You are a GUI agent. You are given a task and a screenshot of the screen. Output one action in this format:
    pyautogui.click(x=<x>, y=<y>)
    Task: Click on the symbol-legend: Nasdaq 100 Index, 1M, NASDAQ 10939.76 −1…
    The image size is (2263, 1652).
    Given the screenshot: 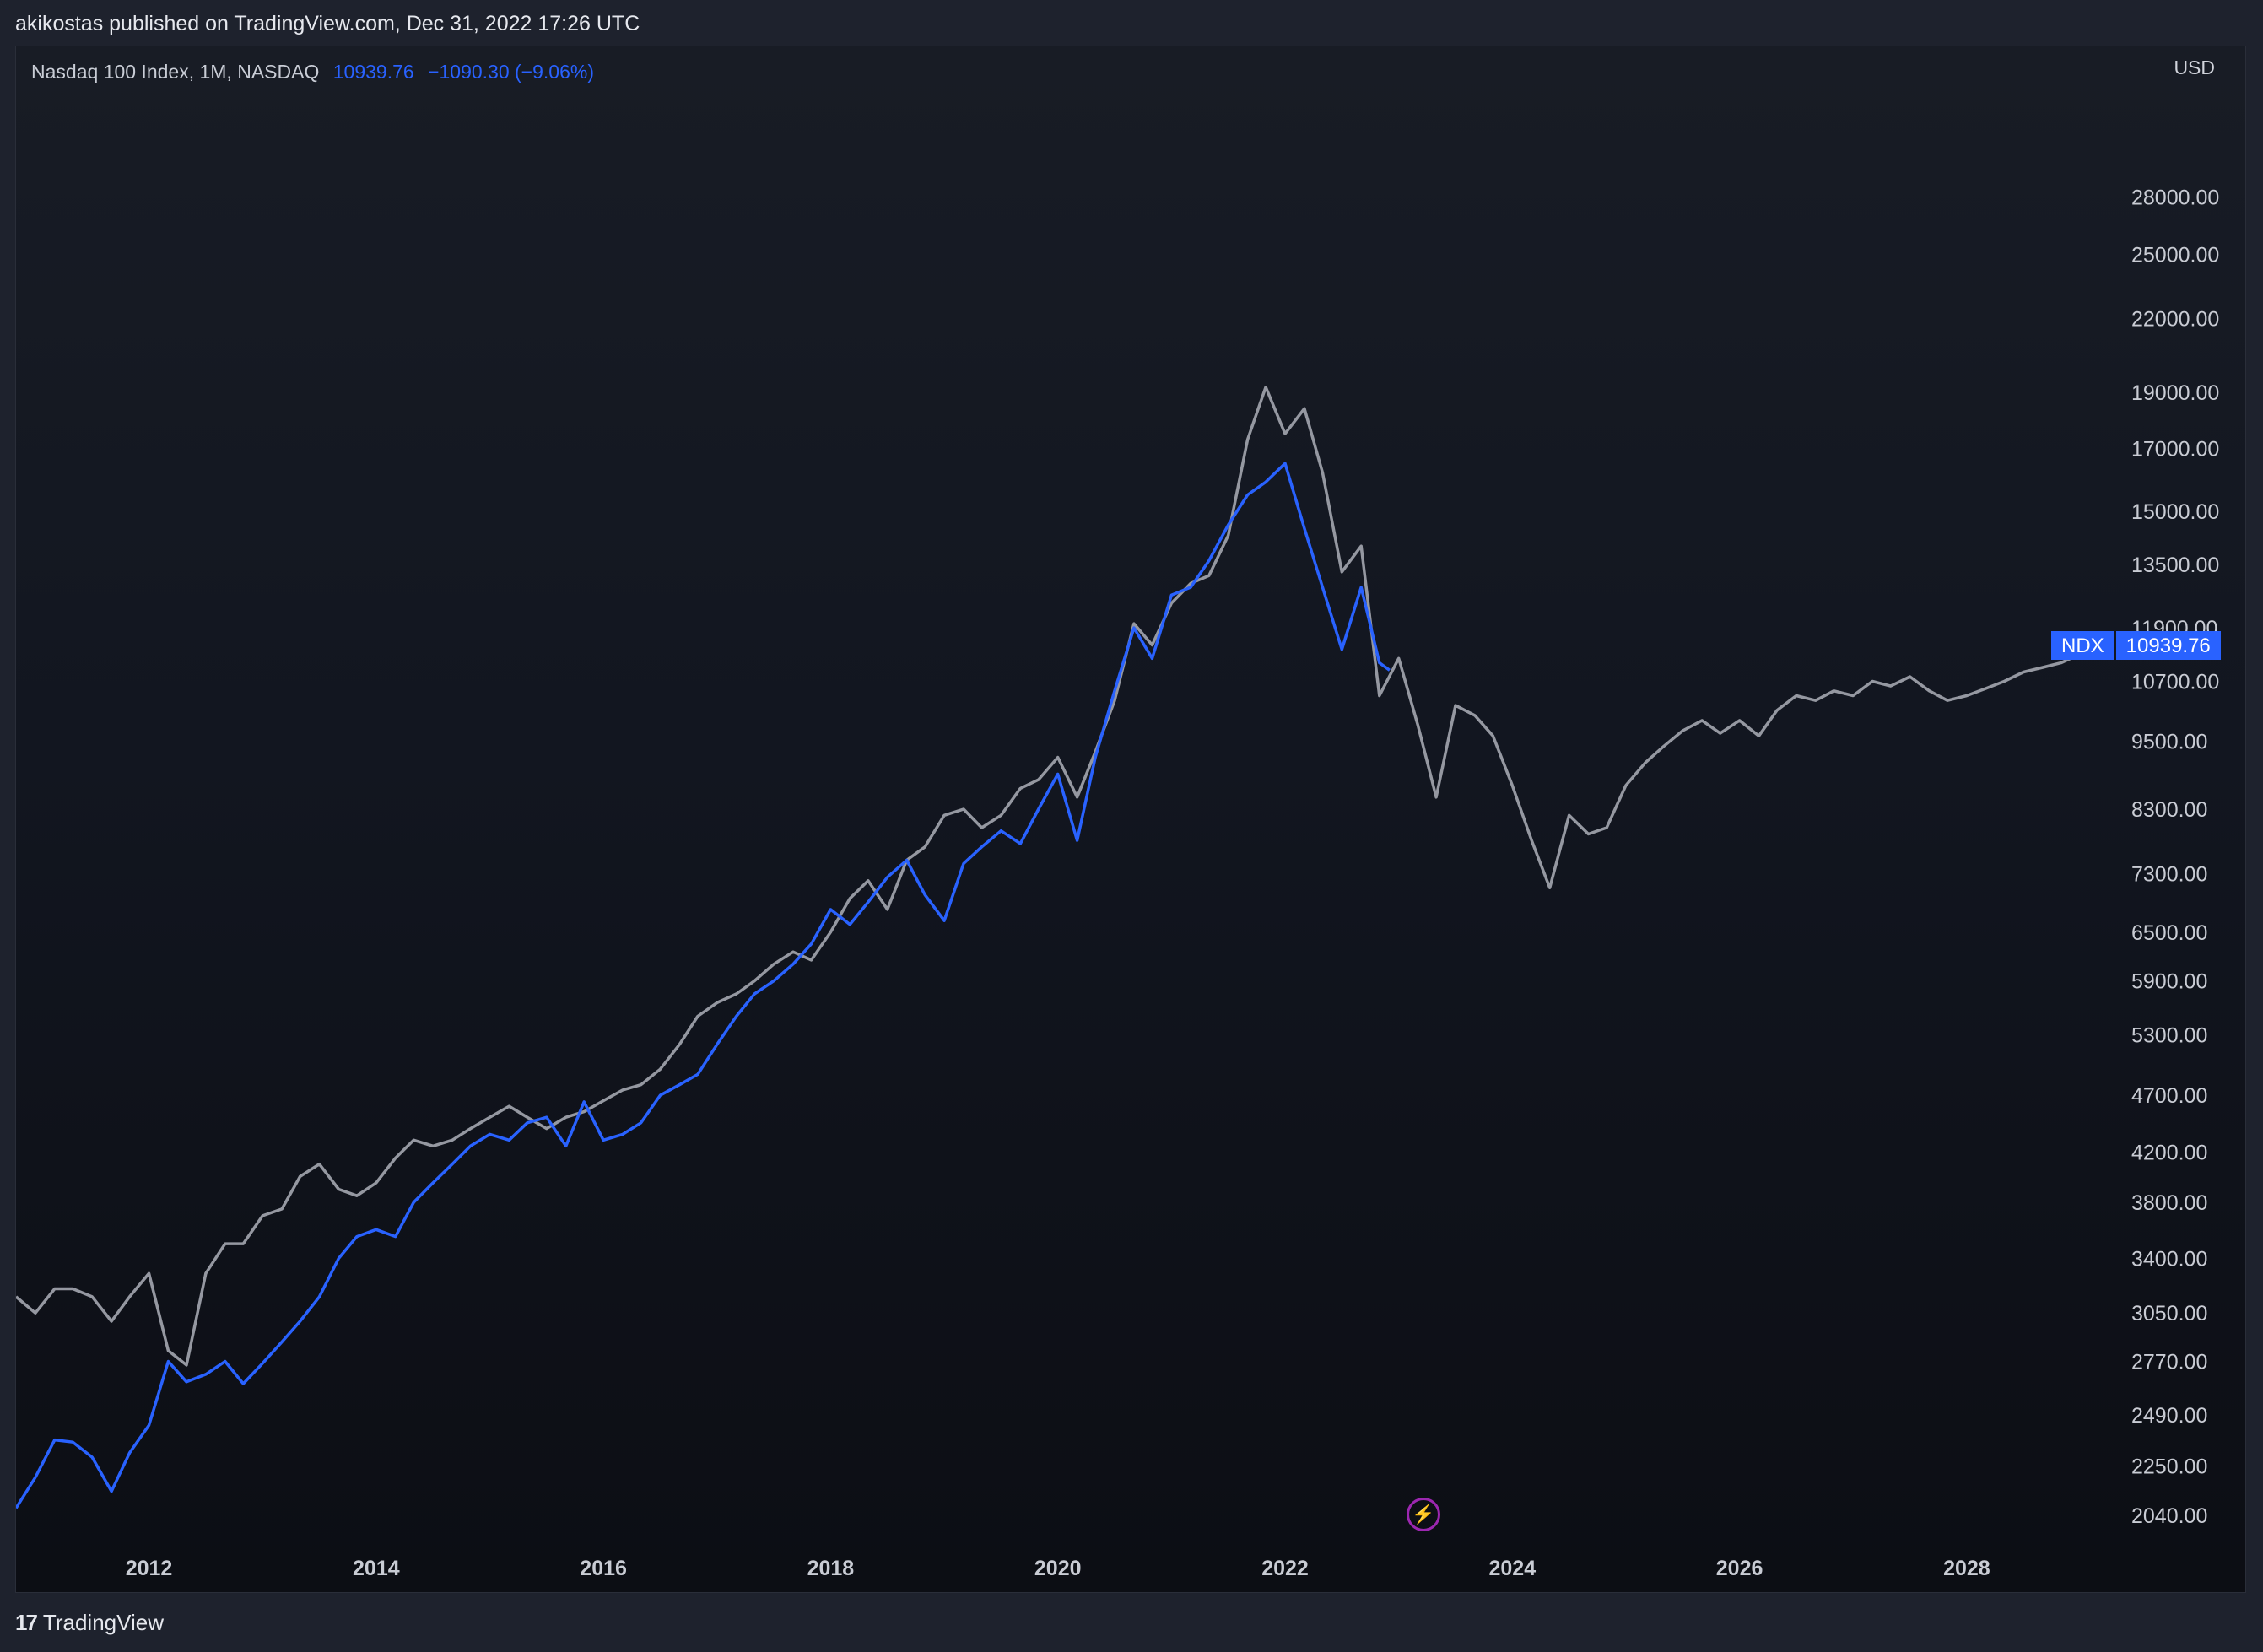 What is the action you would take?
    pyautogui.click(x=312, y=72)
    